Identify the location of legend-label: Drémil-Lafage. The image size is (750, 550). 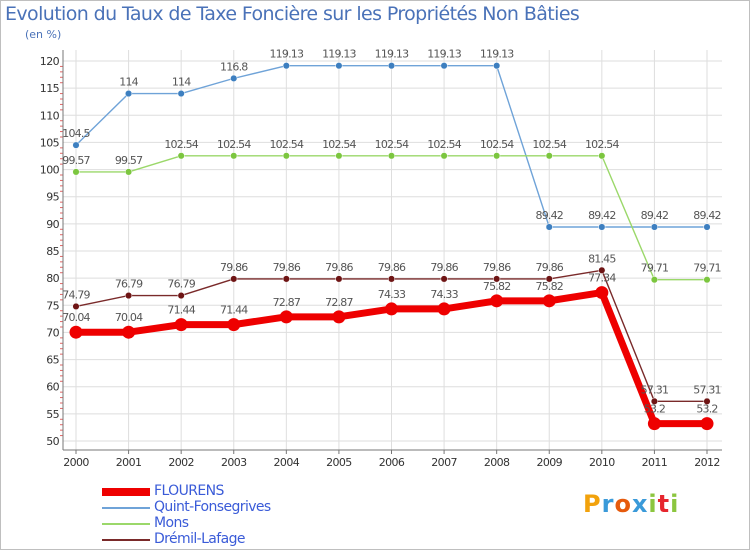
(200, 539).